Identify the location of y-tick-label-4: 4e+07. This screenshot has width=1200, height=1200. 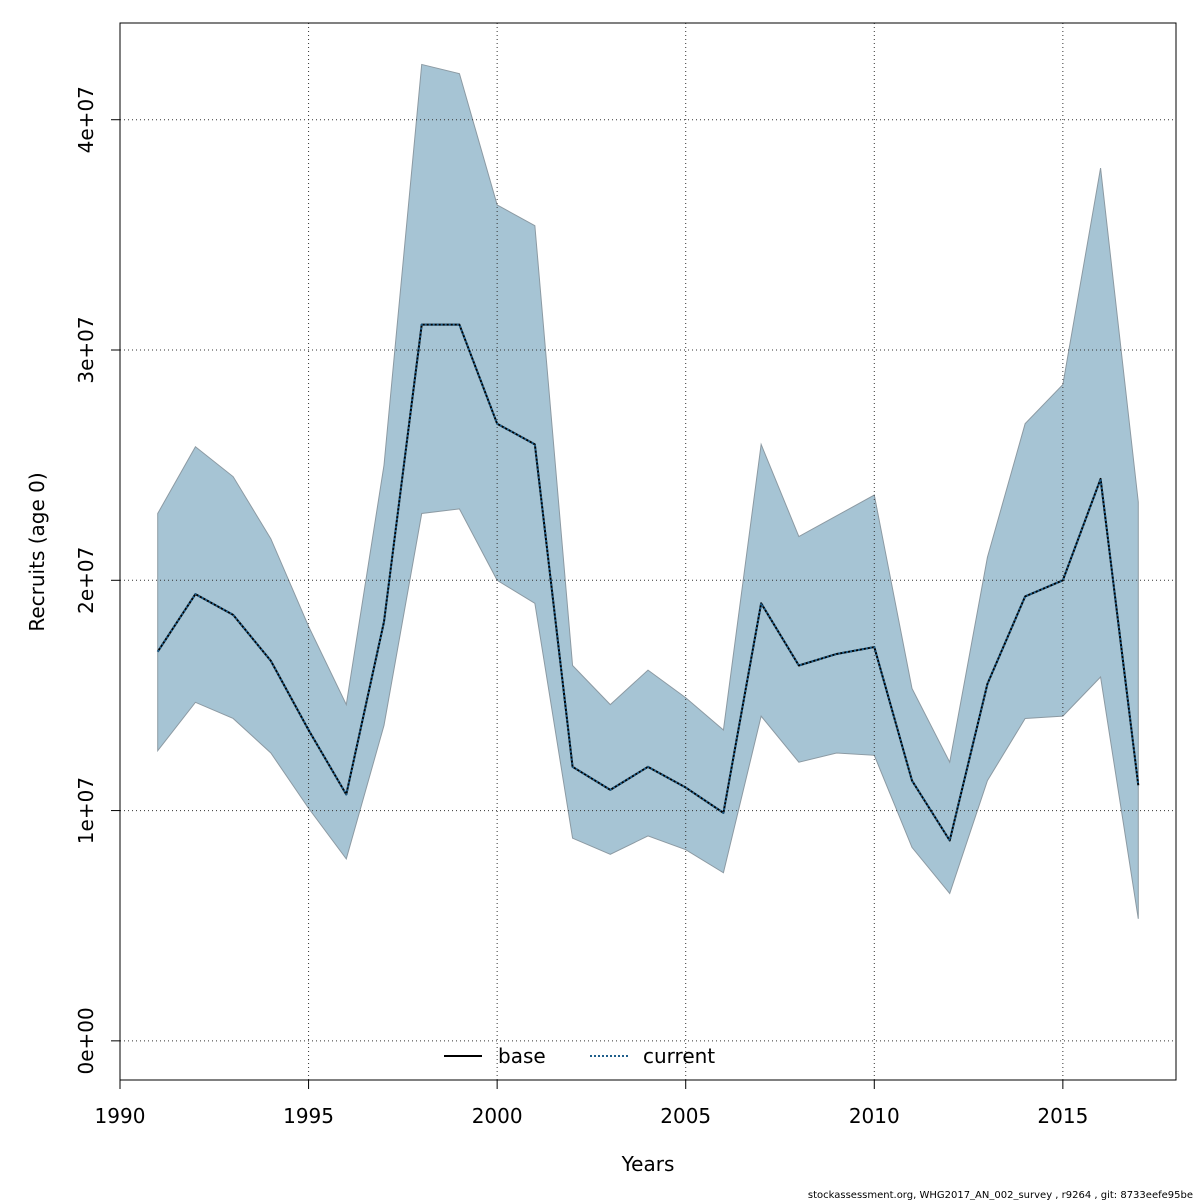
(86, 119).